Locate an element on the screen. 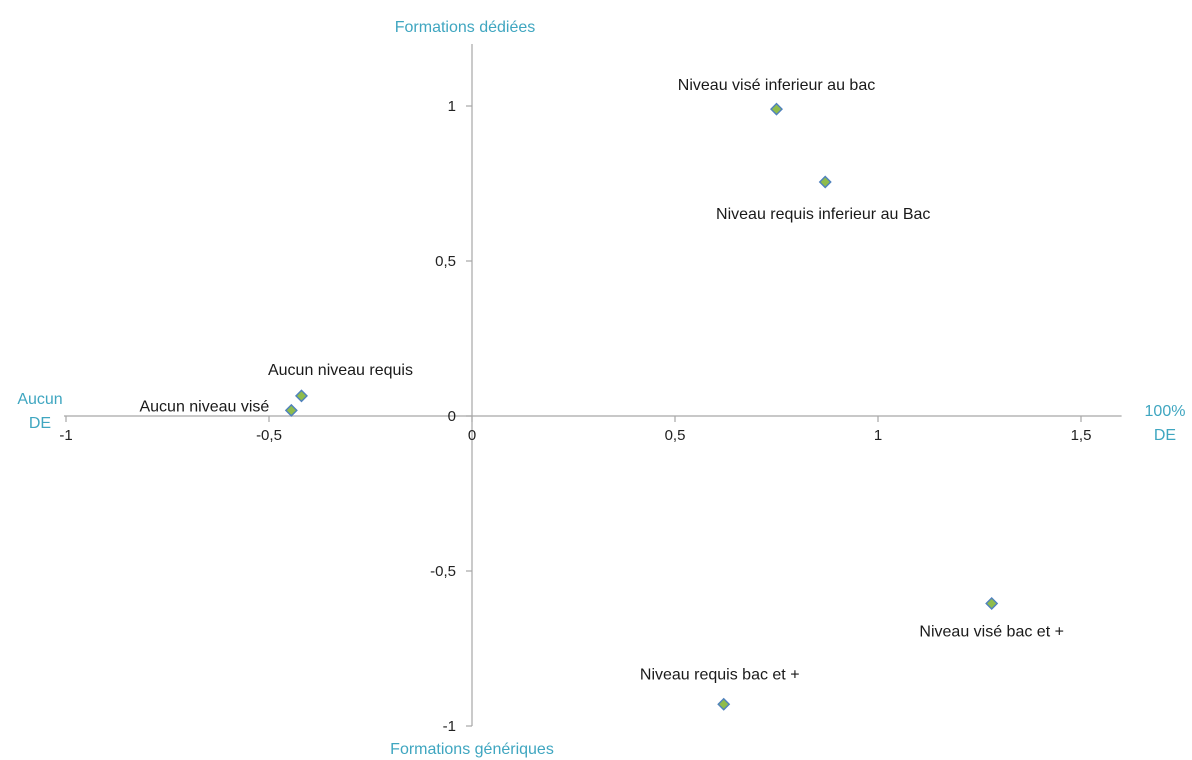 The image size is (1192, 760). y-tick-label: 0 is located at coordinates (452, 416).